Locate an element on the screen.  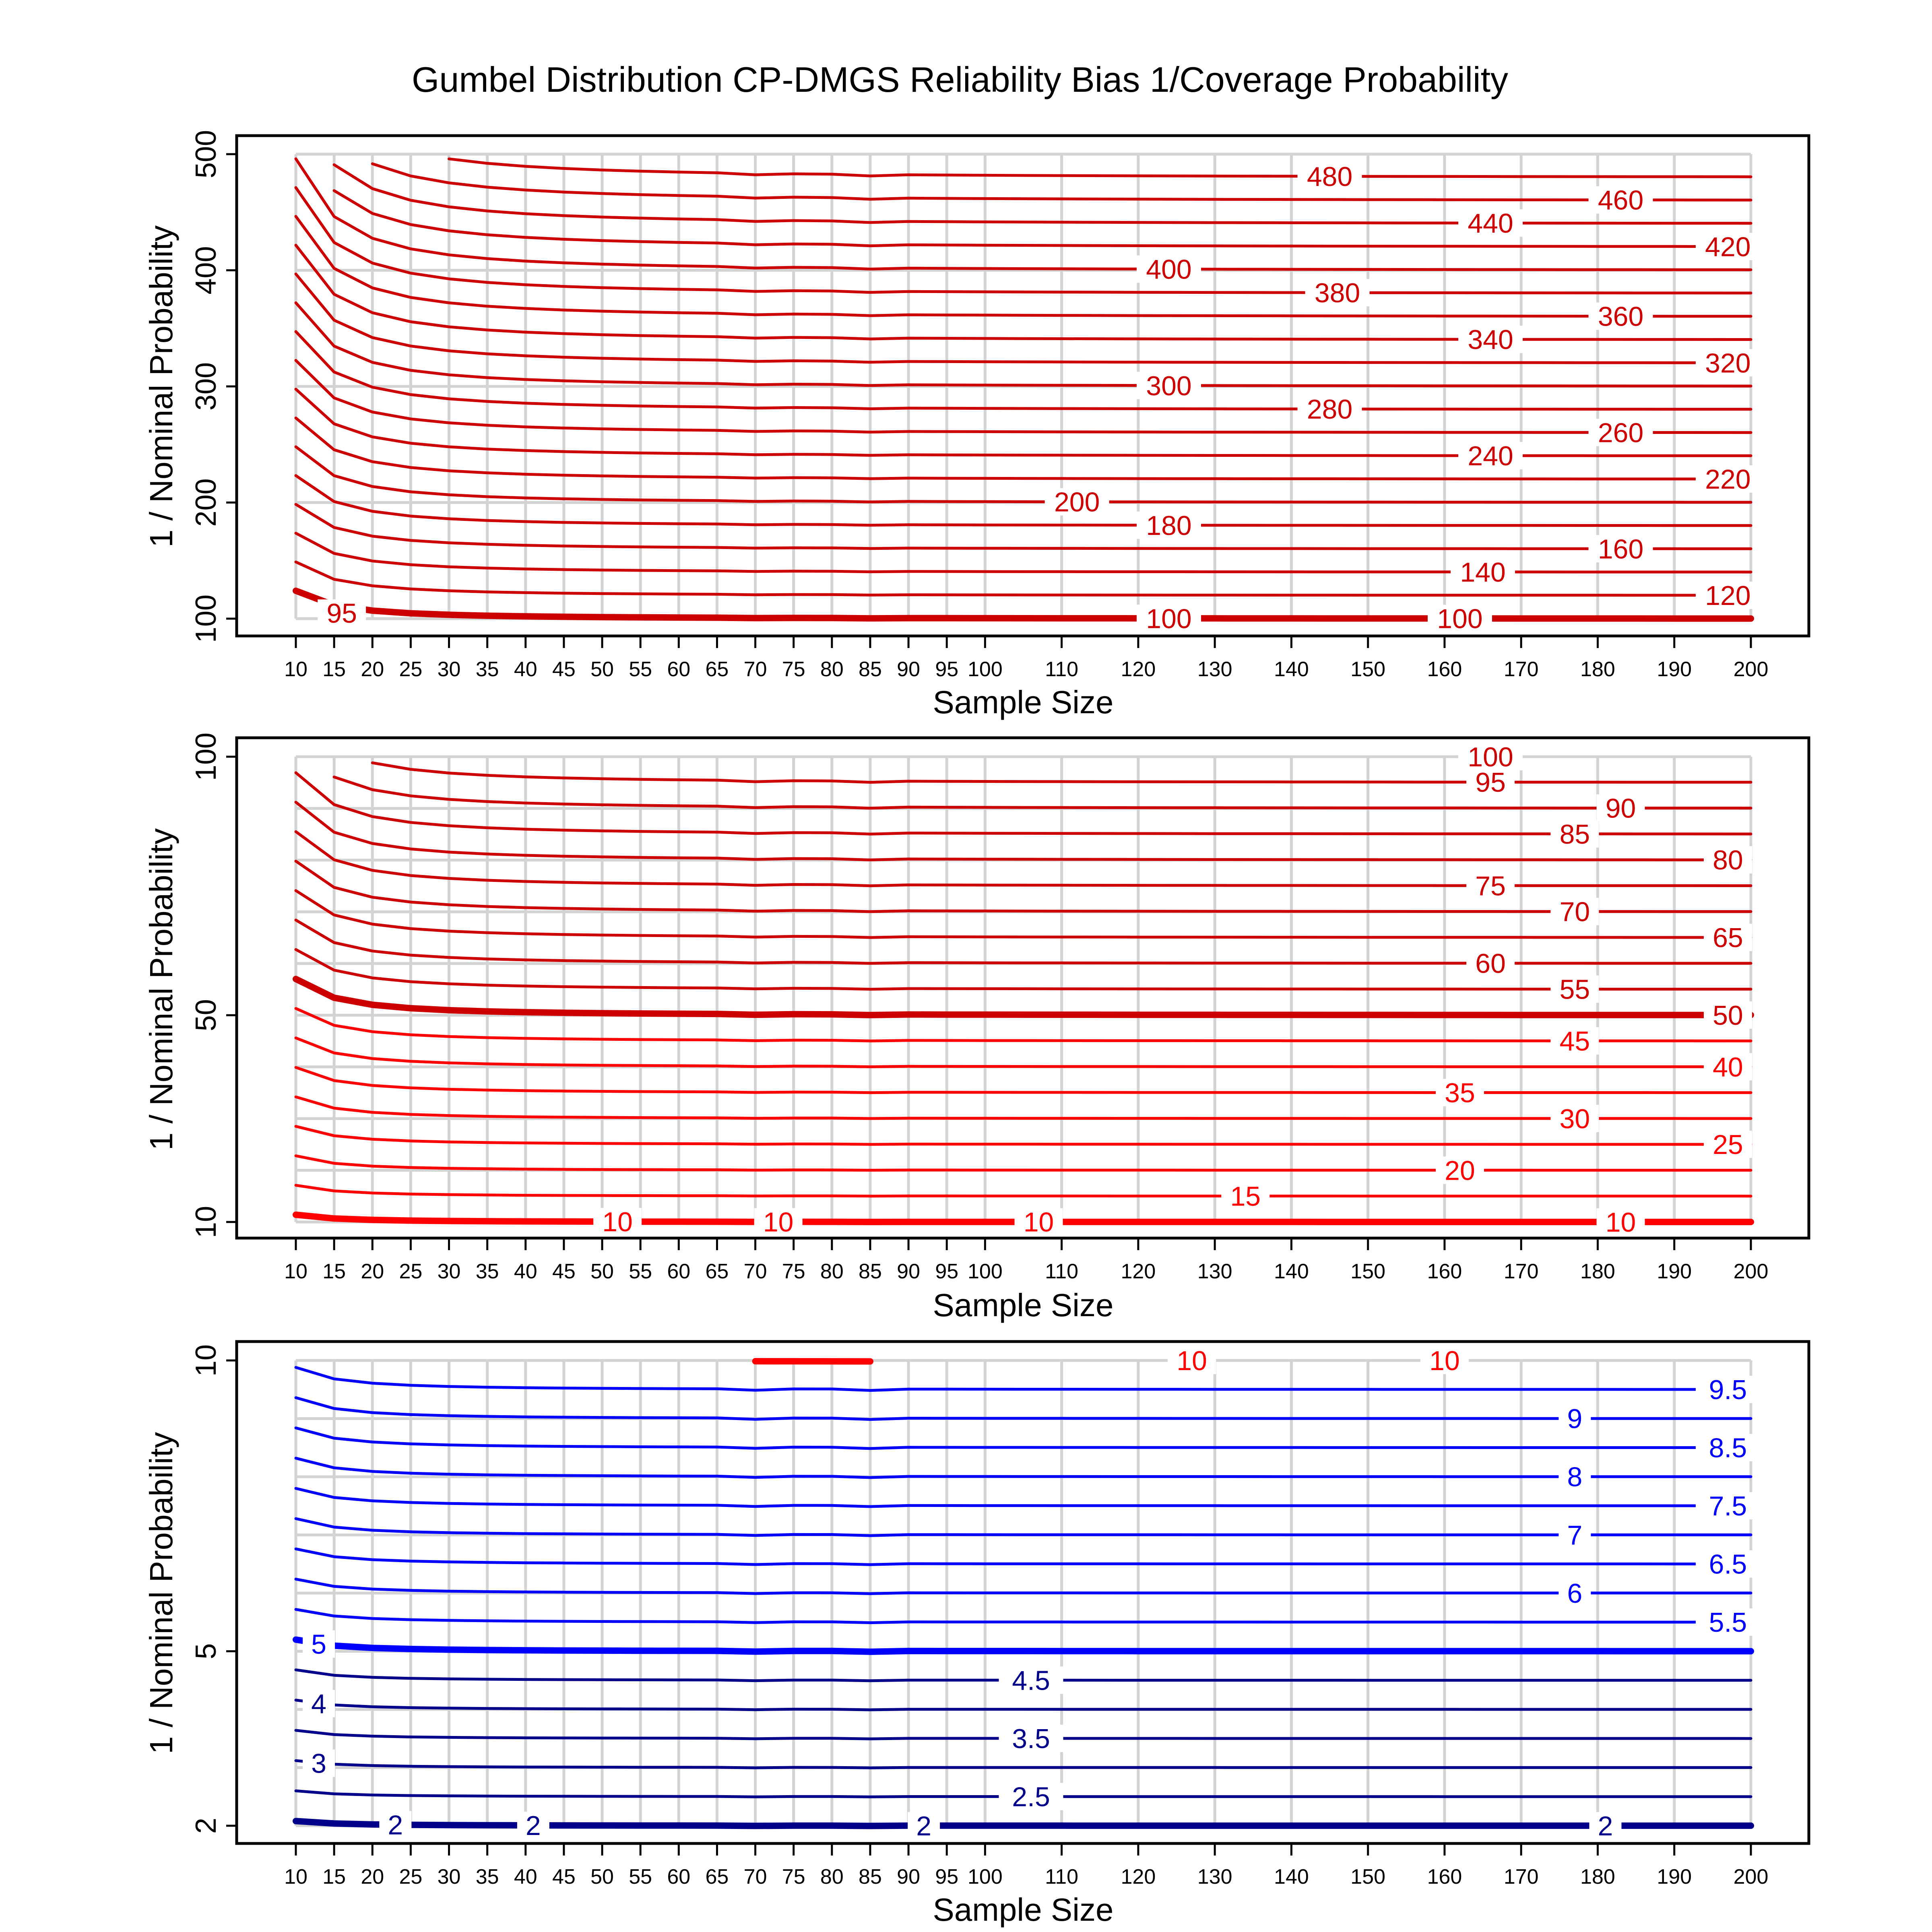
contour-label: 40 is located at coordinates (1728, 1067).